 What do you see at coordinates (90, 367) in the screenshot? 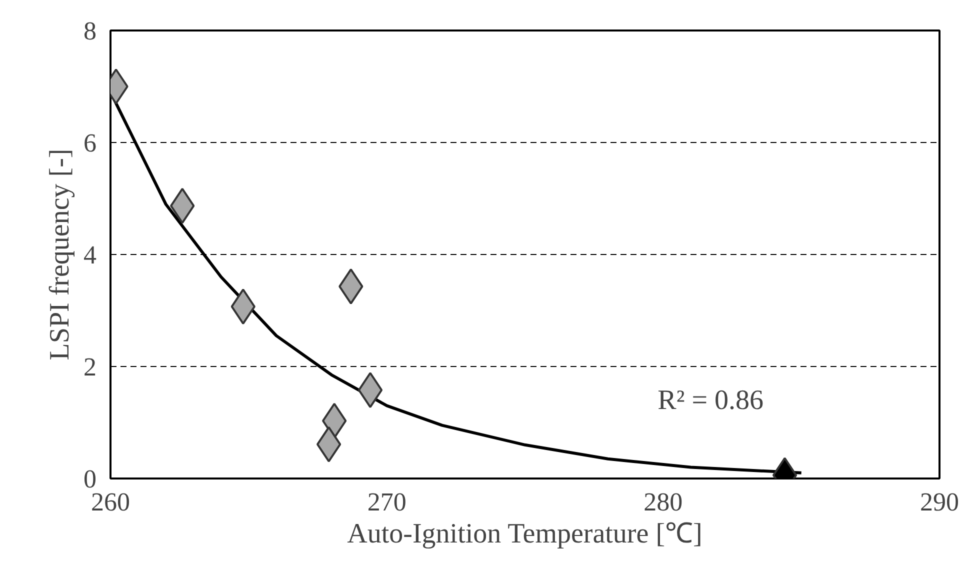
I see `y-tick-label: 2` at bounding box center [90, 367].